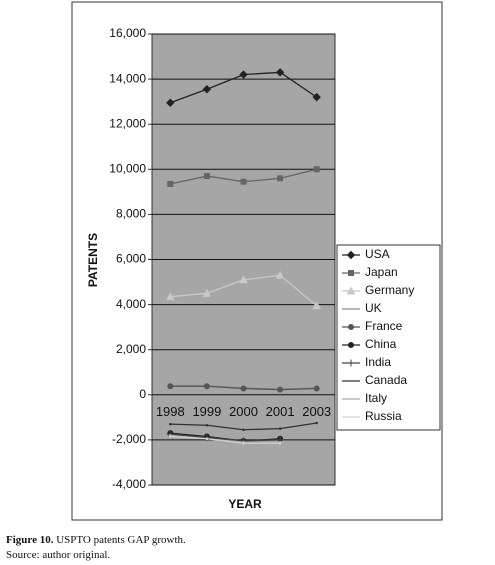 This screenshot has height=565, width=495. Describe the element at coordinates (245, 504) in the screenshot. I see `x-axis-label: YEAR` at that location.